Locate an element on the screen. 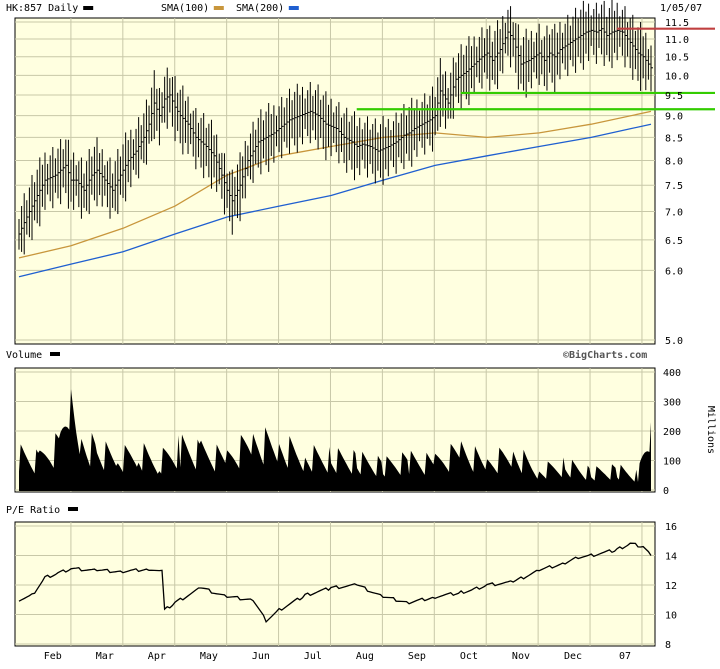  pe-tick-label: 8 is located at coordinates (668, 645).